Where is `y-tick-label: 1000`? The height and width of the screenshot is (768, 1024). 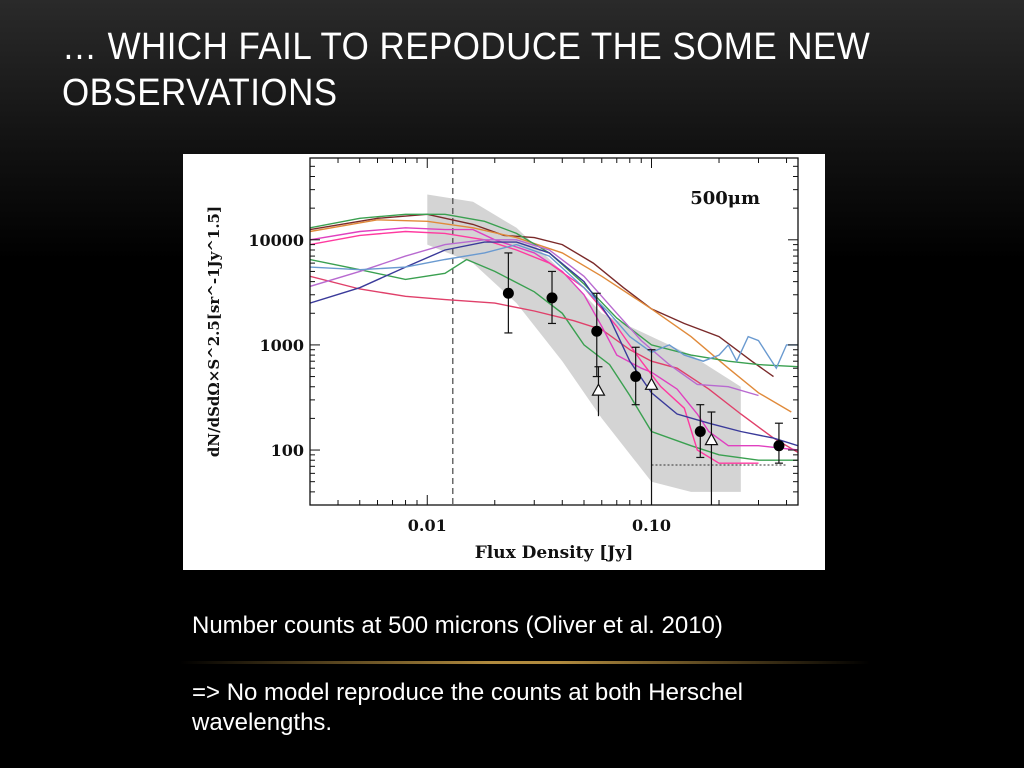
y-tick-label: 1000 is located at coordinates (281, 345).